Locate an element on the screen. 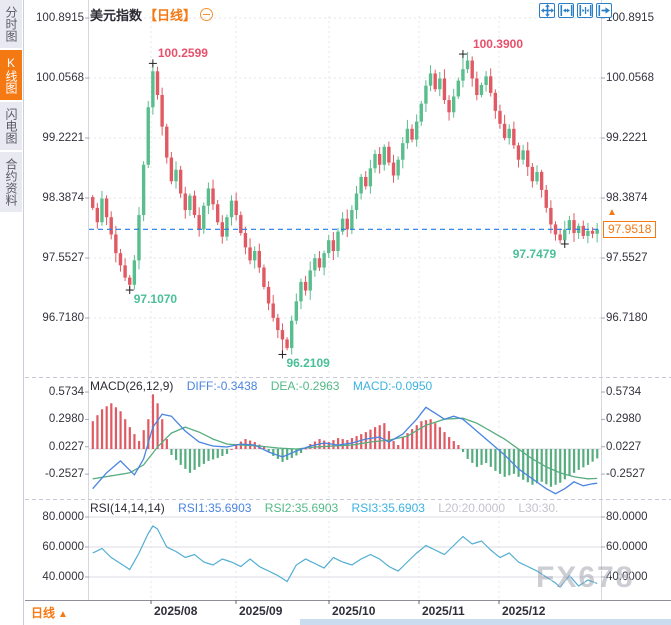  instrument-name: 美元指数 is located at coordinates (116, 15).